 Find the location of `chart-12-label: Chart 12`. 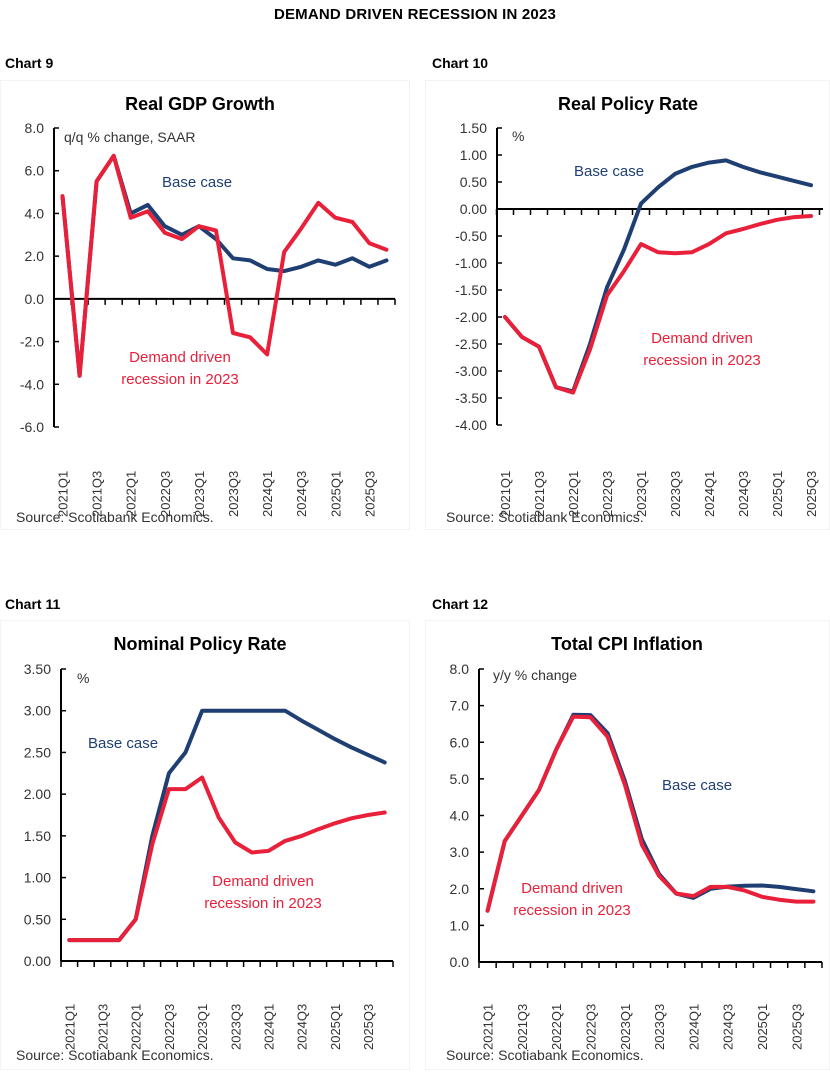

chart-12-label: Chart 12 is located at coordinates (460, 604).